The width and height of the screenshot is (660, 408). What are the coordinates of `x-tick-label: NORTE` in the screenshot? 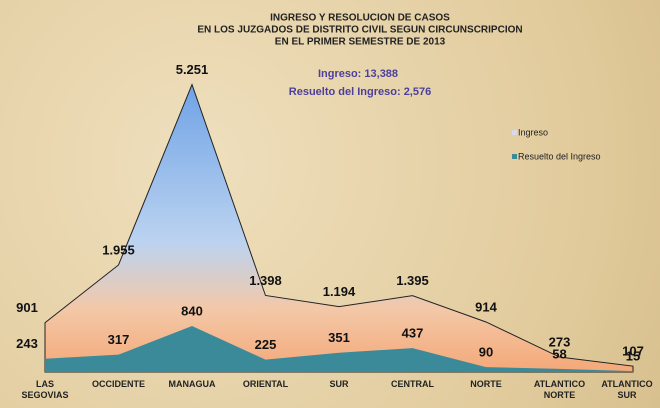 It's located at (486, 384).